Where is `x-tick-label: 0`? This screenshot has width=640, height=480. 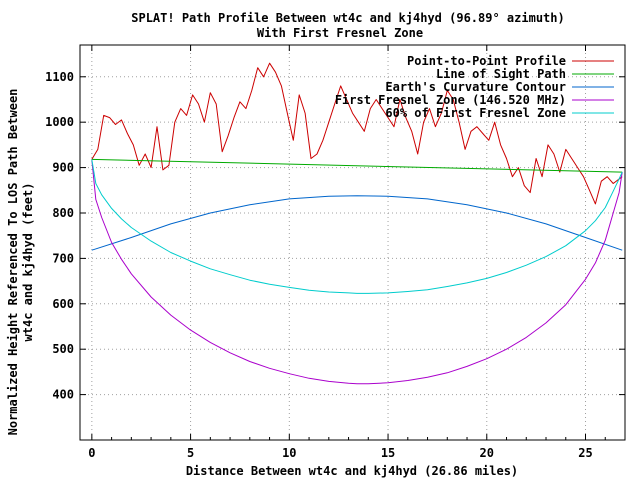
x-tick-label: 0 is located at coordinates (91, 453).